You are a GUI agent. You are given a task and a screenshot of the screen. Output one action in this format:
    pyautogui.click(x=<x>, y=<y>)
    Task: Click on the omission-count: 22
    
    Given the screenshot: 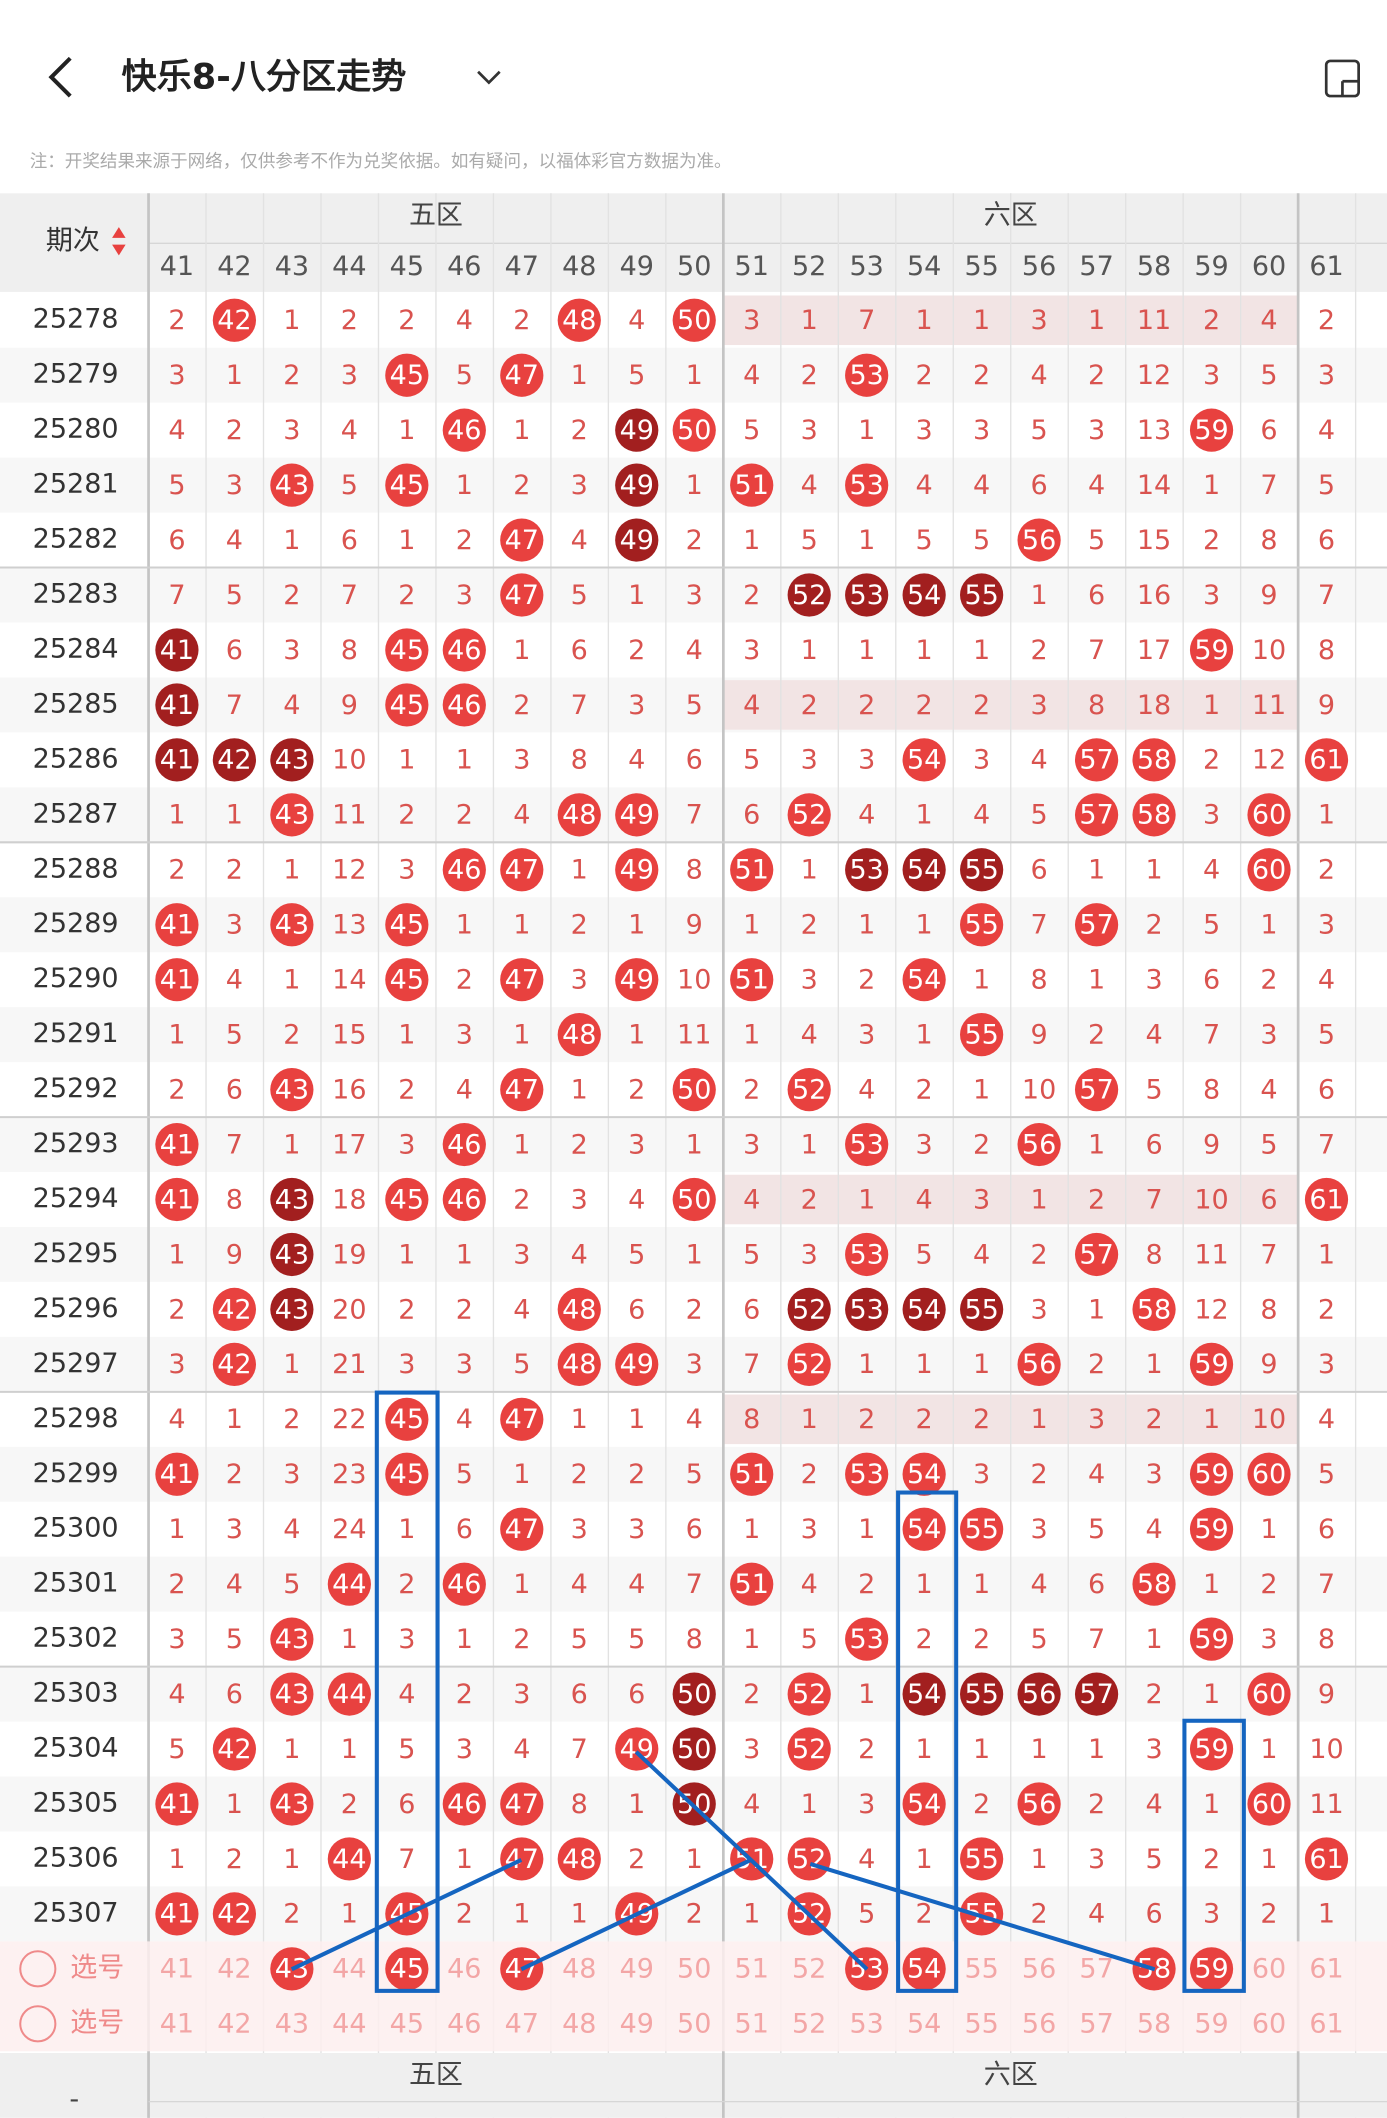 What is the action you would take?
    pyautogui.click(x=349, y=1419)
    